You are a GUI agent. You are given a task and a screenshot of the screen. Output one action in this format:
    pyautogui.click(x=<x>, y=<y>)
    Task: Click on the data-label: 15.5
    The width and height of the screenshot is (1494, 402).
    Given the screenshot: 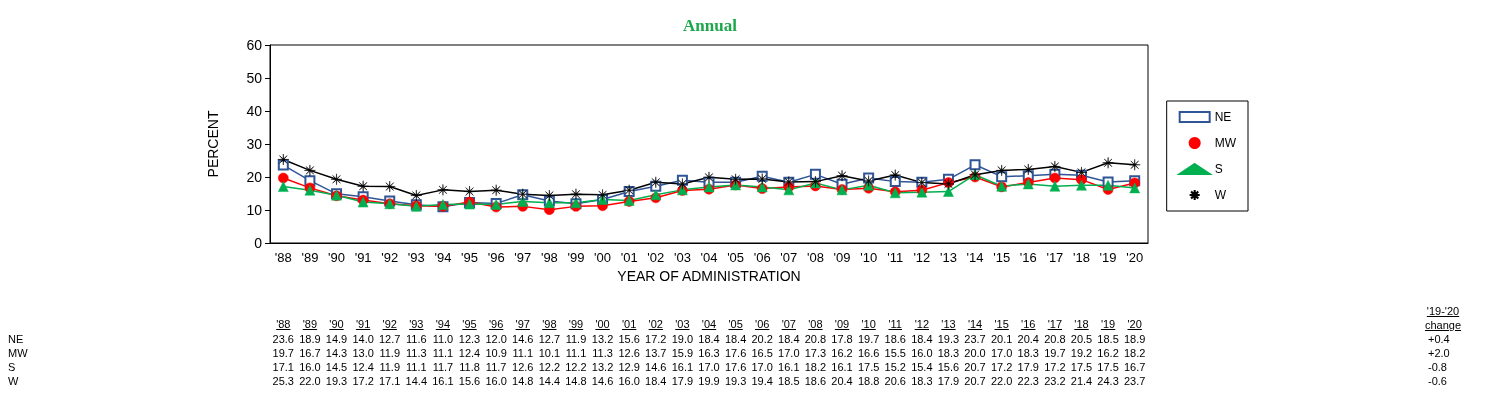 What is the action you would take?
    pyautogui.click(x=895, y=353)
    